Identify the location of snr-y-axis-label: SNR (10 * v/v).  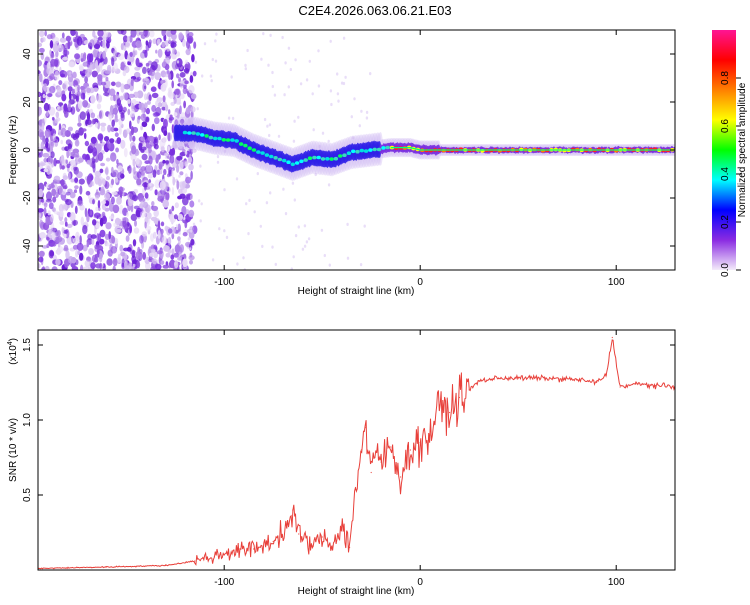
(13, 450).